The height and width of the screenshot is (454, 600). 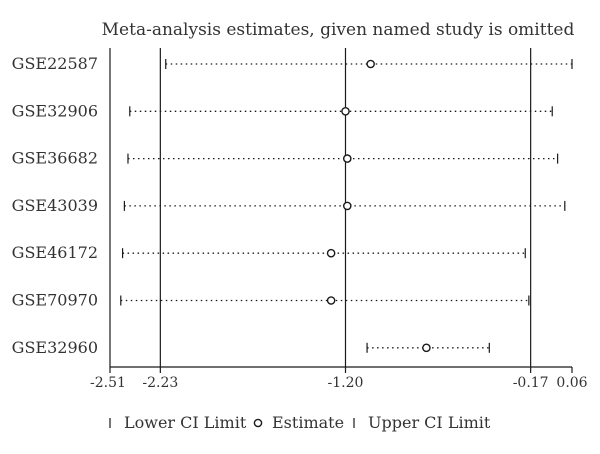 I want to click on legend-estimate-label: Estimate, so click(x=308, y=422).